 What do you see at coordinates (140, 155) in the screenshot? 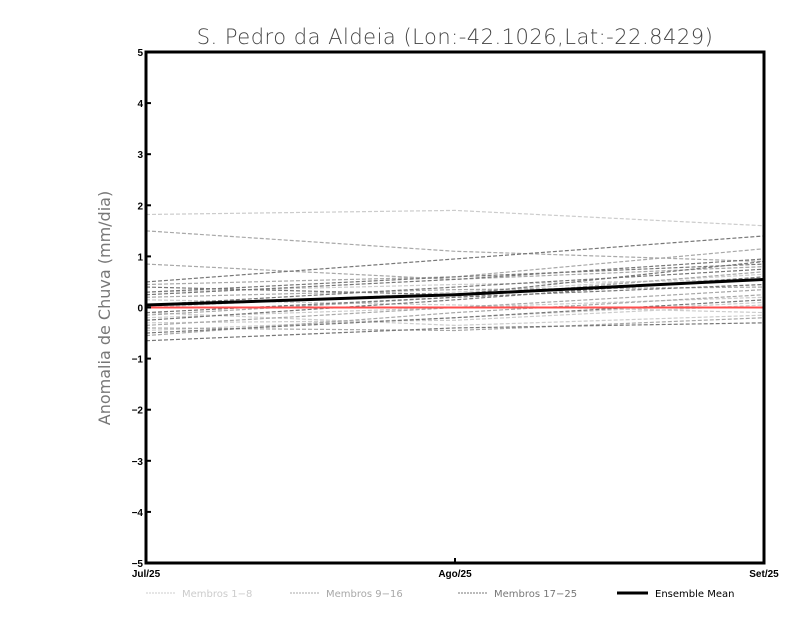
I see `y-tick-label: 3` at bounding box center [140, 155].